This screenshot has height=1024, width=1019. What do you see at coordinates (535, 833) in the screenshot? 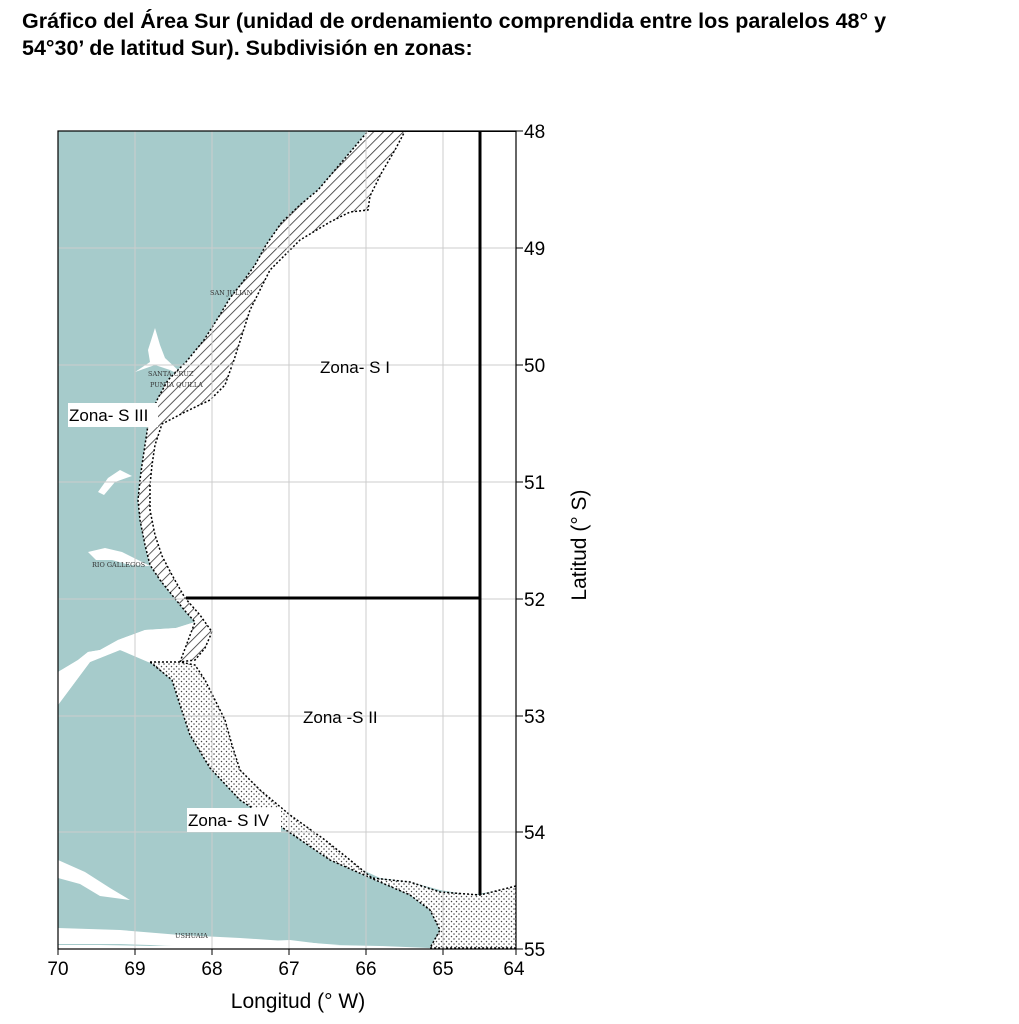
I see `y-tick-label: 54` at bounding box center [535, 833].